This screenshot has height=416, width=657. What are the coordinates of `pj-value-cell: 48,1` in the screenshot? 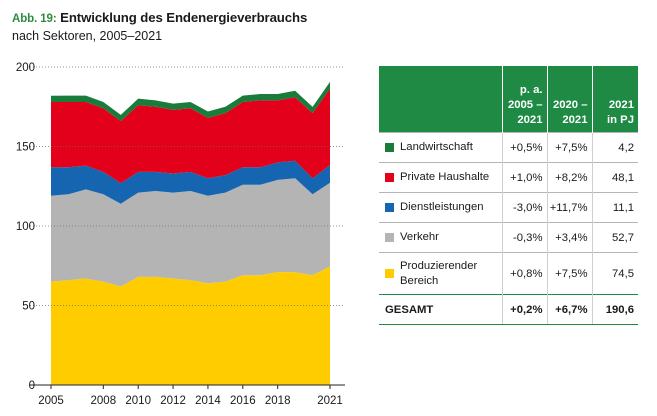 It's located at (614, 177).